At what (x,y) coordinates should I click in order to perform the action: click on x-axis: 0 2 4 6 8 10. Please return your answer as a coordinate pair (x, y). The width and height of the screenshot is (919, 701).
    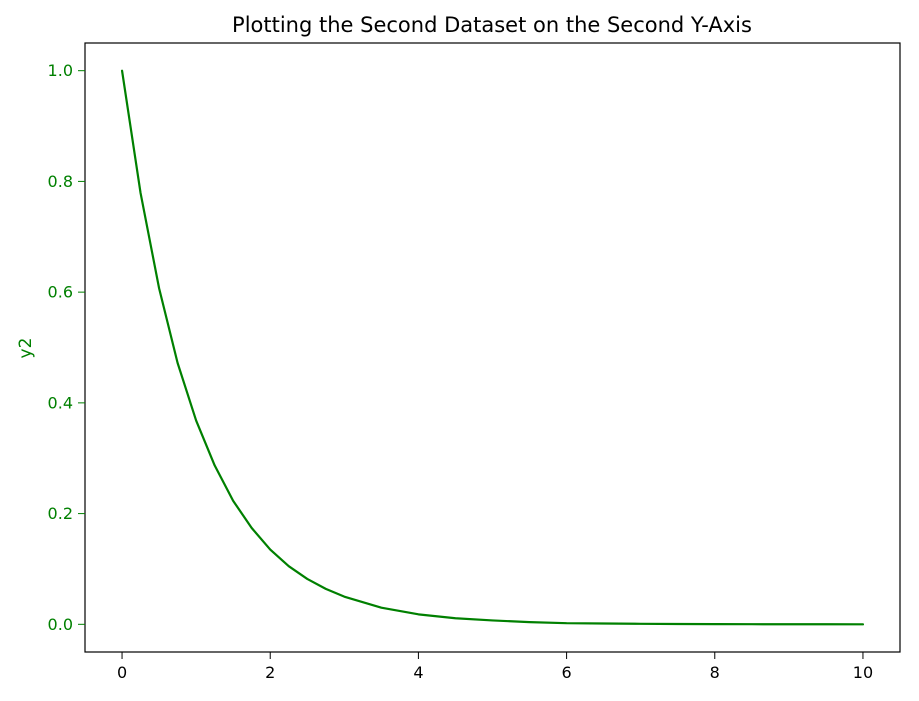
    Looking at the image, I should click on (495, 667).